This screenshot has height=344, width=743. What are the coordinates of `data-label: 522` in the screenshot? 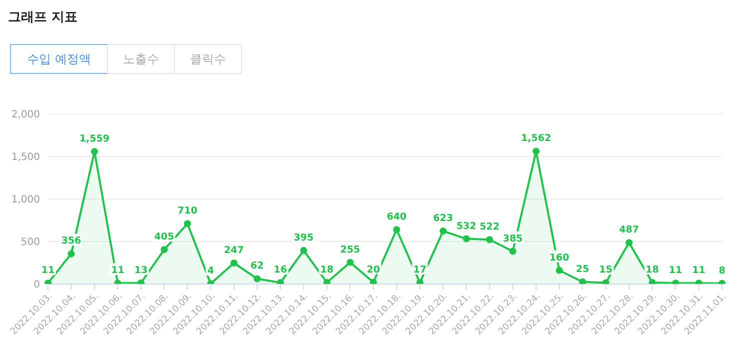 It's located at (490, 227).